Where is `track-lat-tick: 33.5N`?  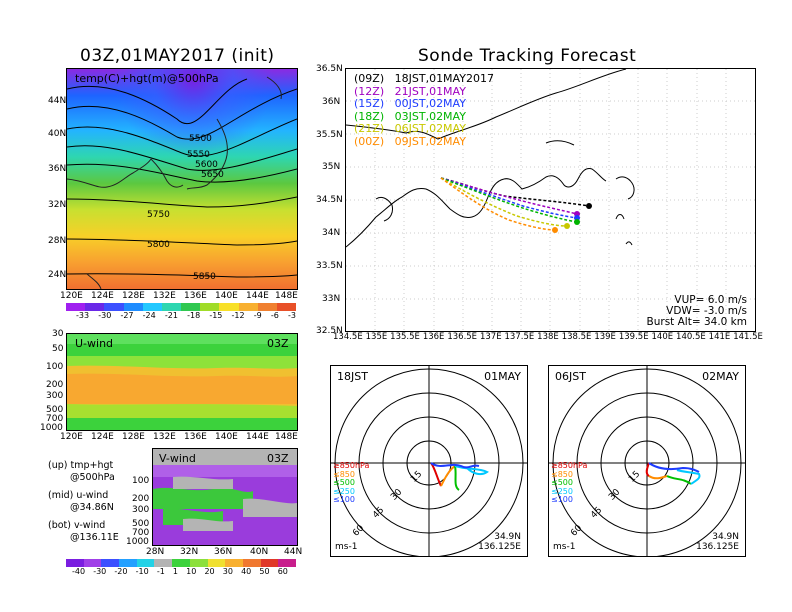 track-lat-tick: 33.5N is located at coordinates (329, 266).